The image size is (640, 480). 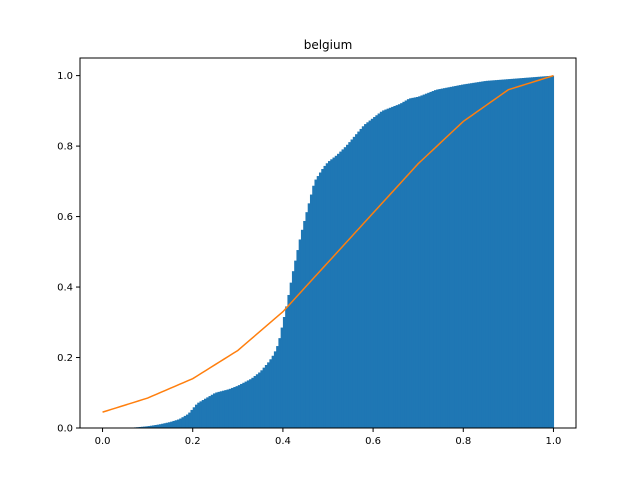 What do you see at coordinates (554, 441) in the screenshot?
I see `x-tick-label: 1.0` at bounding box center [554, 441].